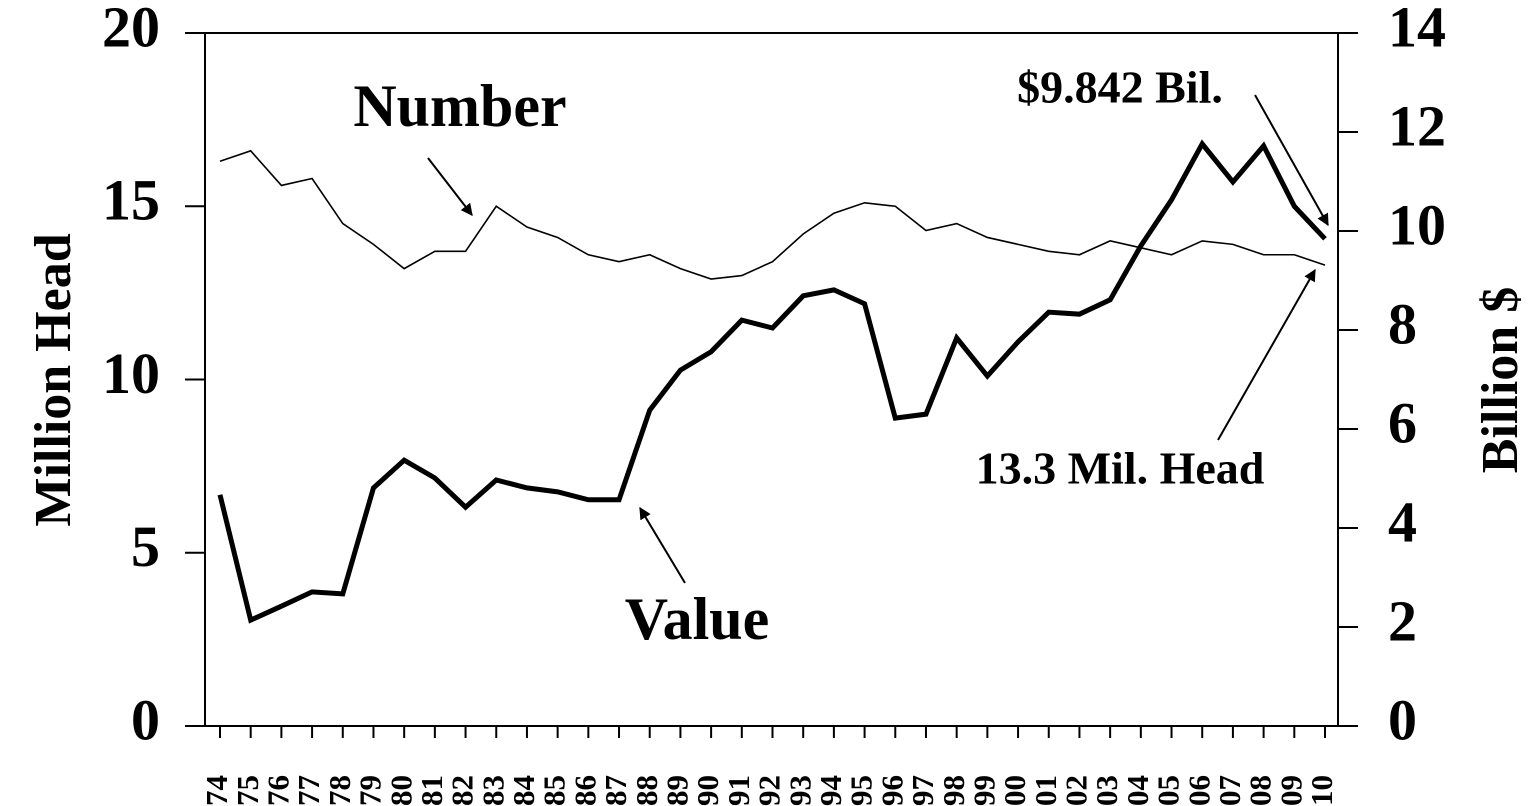  I want to click on y2-tick-label: 14, so click(1417, 29).